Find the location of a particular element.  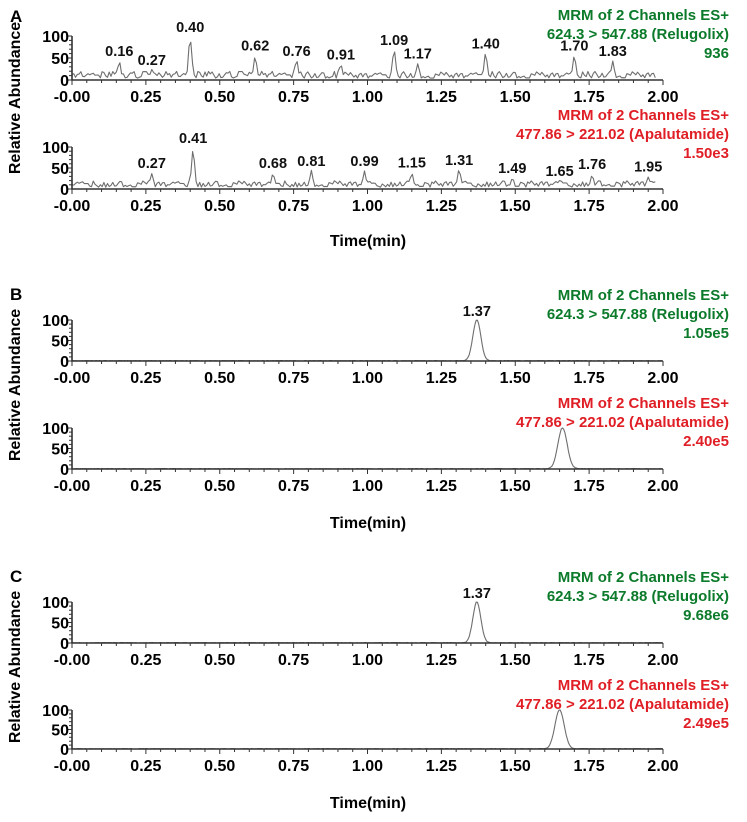

channel-intensity: 2.40e5 is located at coordinates (706, 441).